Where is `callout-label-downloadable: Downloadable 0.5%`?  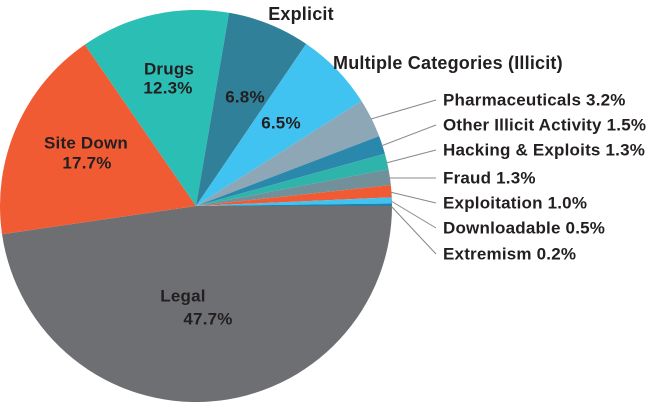
callout-label-downloadable: Downloadable 0.5% is located at coordinates (524, 228).